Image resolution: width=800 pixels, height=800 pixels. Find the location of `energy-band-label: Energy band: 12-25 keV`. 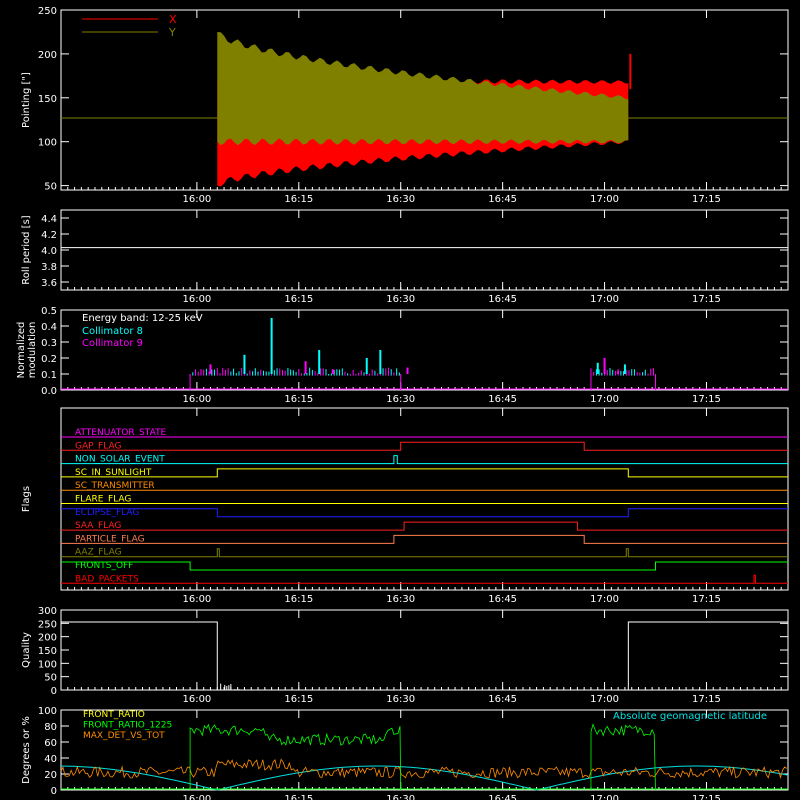

energy-band-label: Energy band: 12-25 keV is located at coordinates (142, 318).